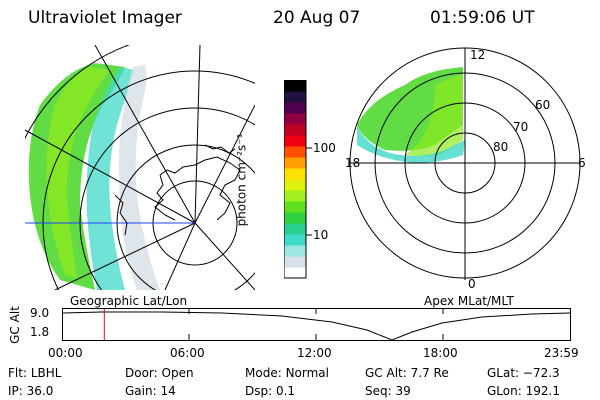 This screenshot has width=600, height=400. Describe the element at coordinates (187, 353) in the screenshot. I see `timeline-xtick-1: 06:00` at that location.